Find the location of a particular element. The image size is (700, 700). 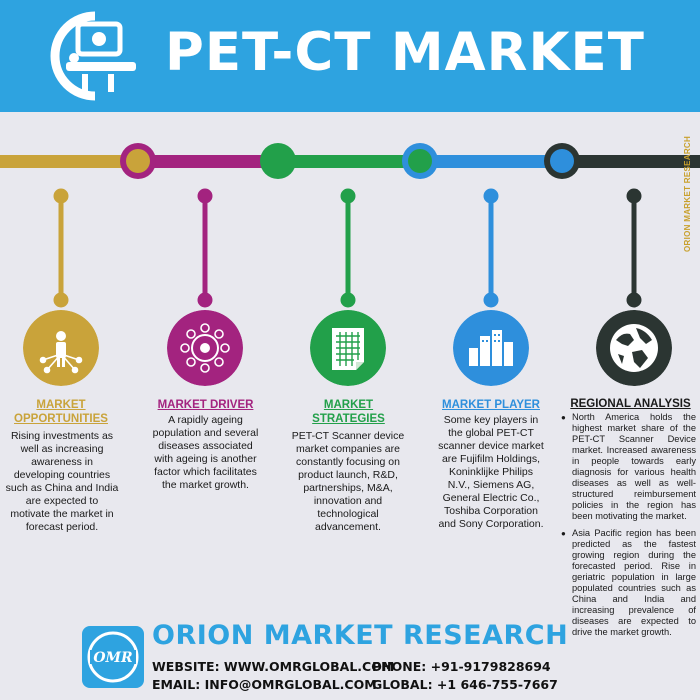

text-line: technological is located at coordinates (348, 514).